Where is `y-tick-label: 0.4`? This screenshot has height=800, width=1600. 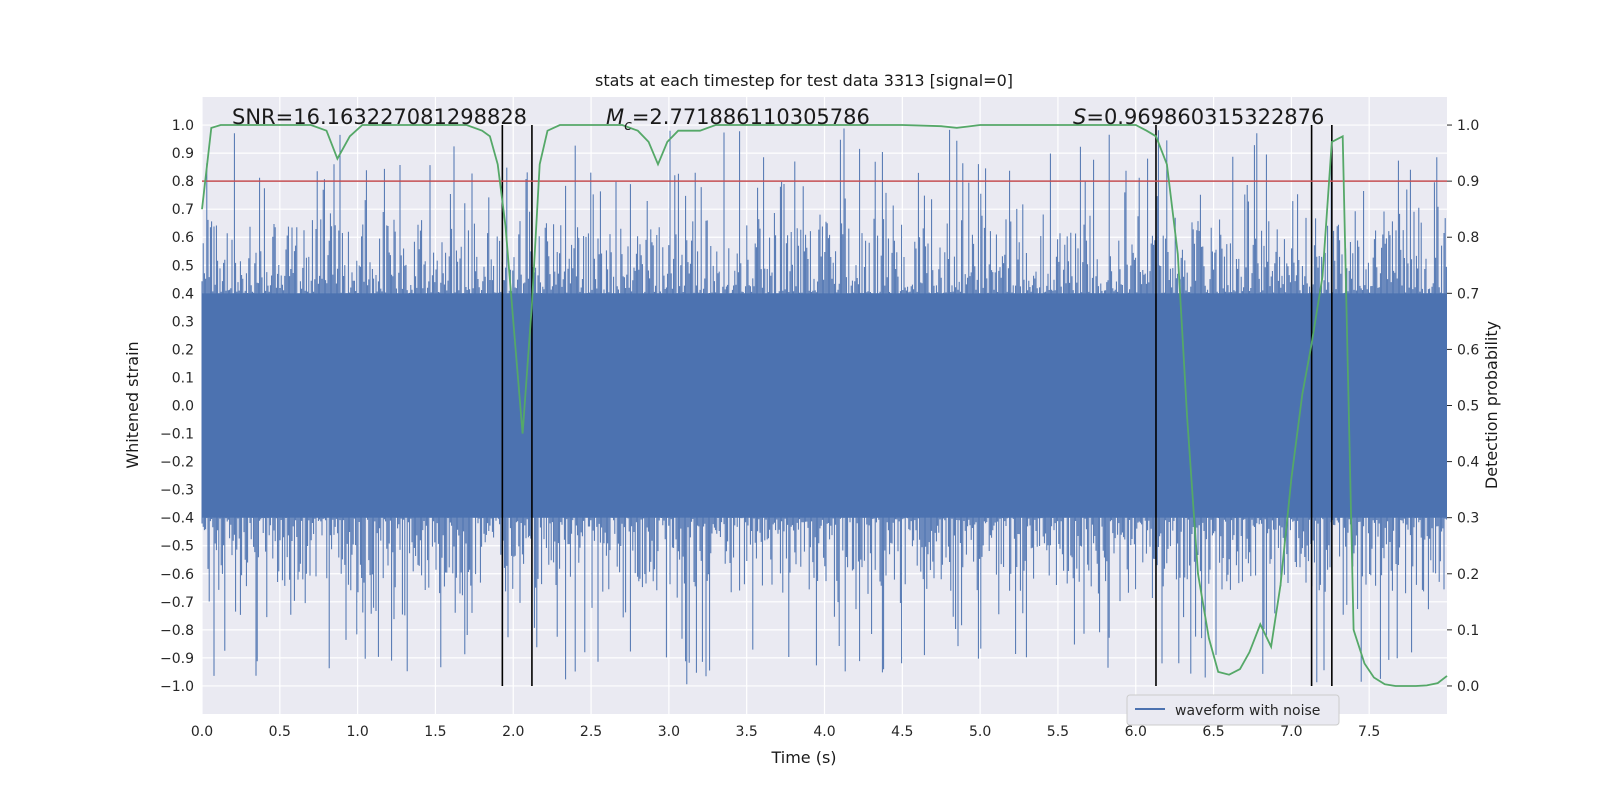 y-tick-label: 0.4 is located at coordinates (183, 294).